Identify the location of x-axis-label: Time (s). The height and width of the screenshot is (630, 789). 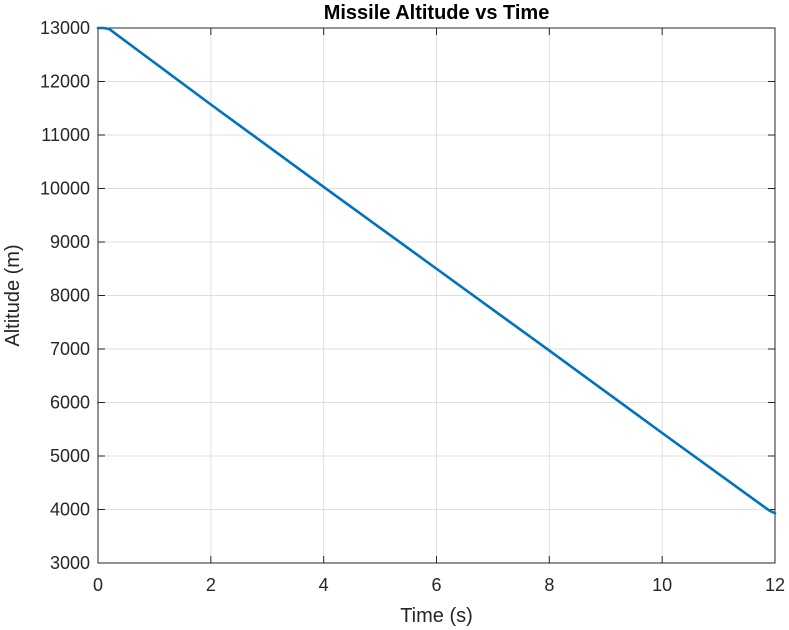
(436, 616).